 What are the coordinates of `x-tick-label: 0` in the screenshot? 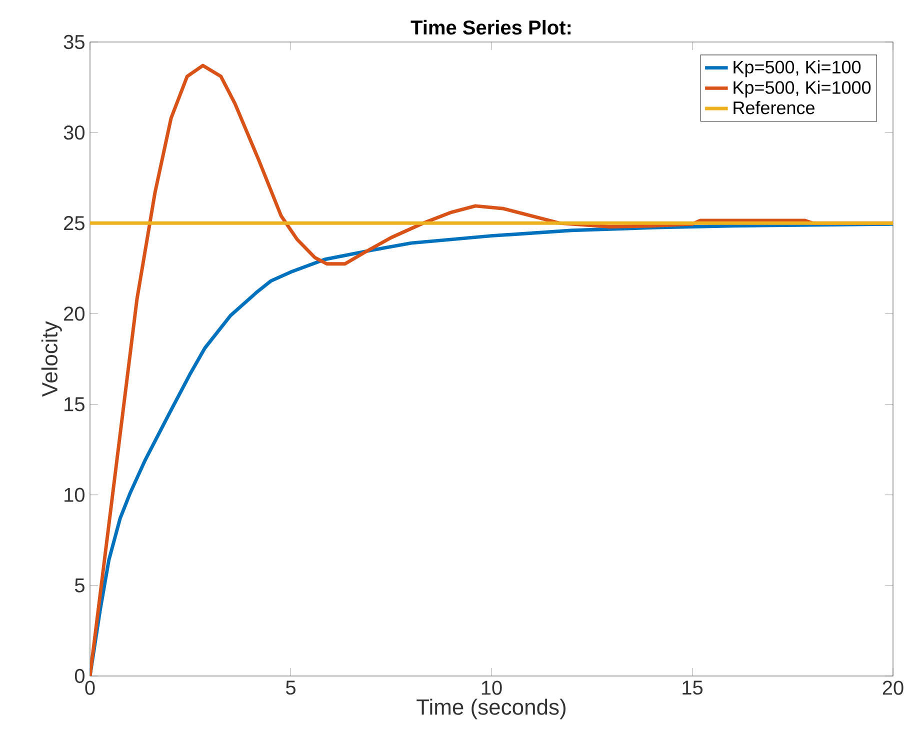 It's located at (90, 687).